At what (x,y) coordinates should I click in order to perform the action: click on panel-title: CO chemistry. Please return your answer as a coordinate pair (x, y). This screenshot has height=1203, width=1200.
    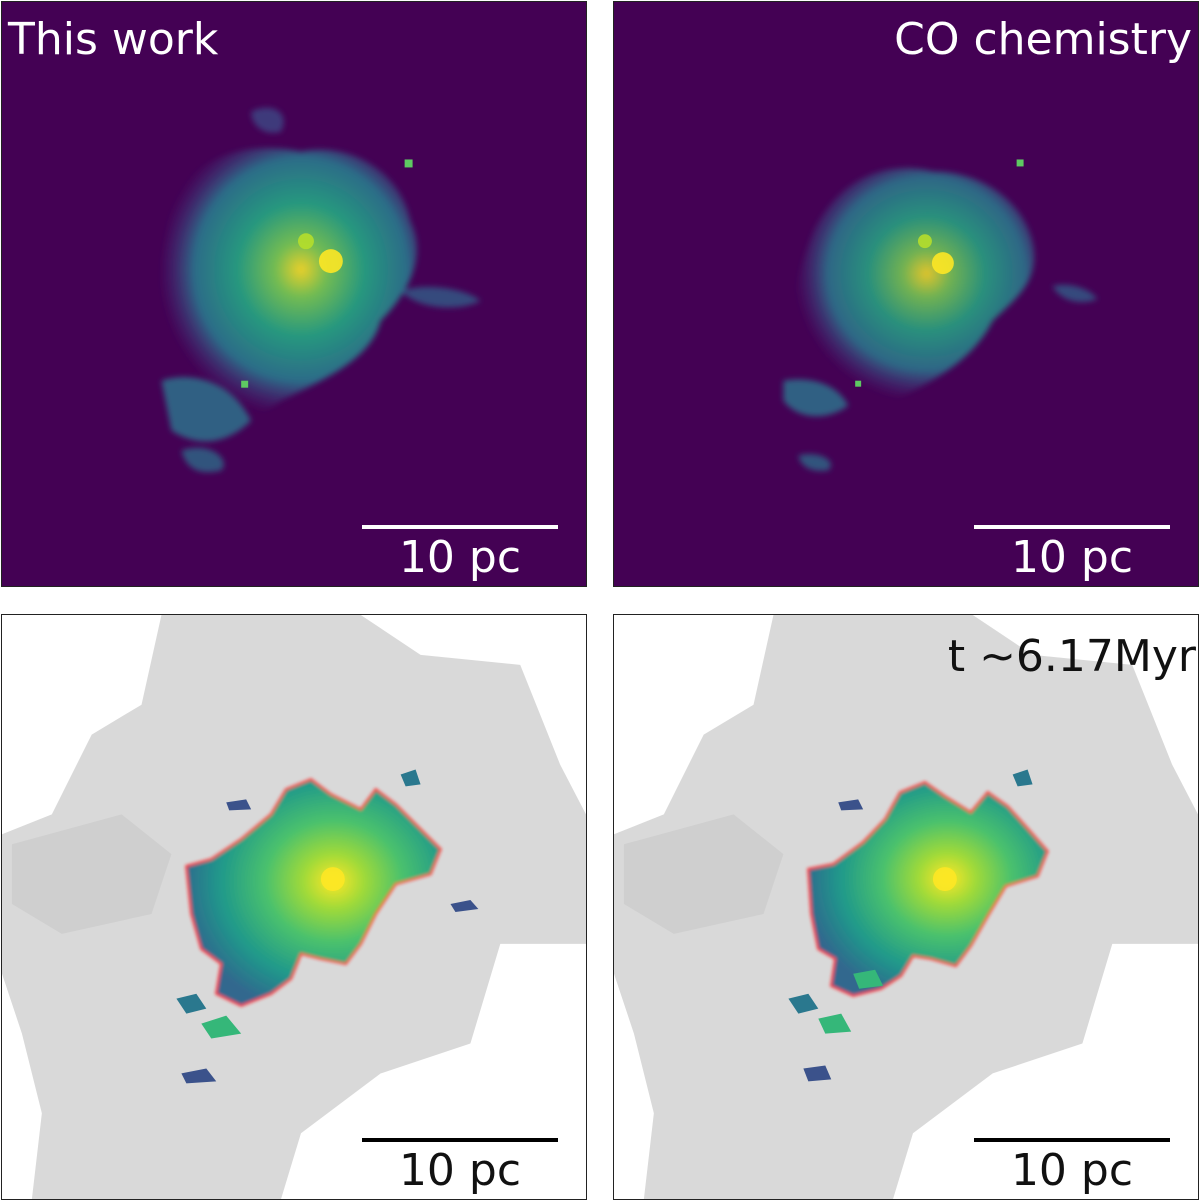
    Looking at the image, I should click on (1043, 39).